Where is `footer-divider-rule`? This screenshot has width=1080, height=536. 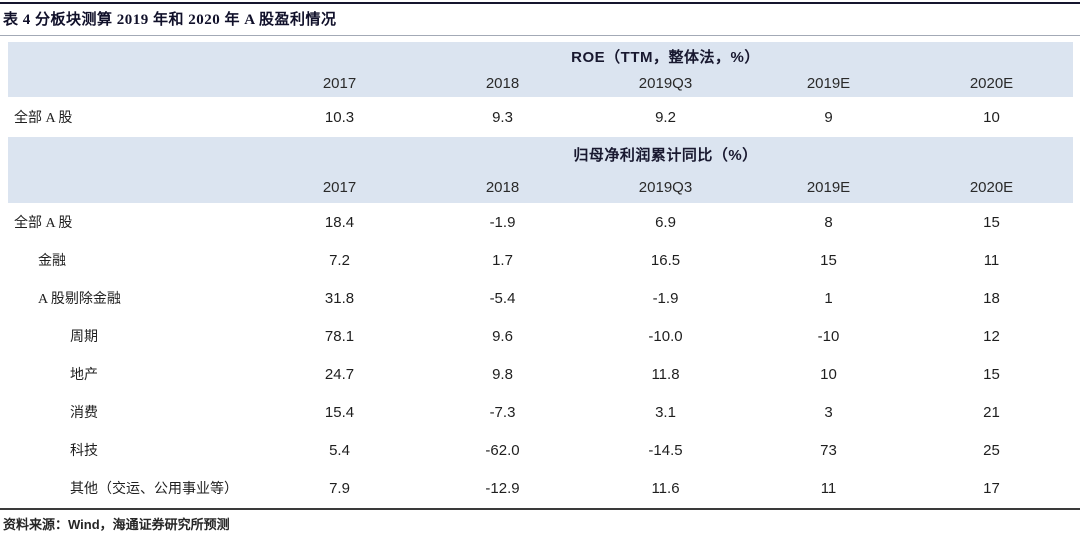
footer-divider-rule is located at coordinates (540, 509).